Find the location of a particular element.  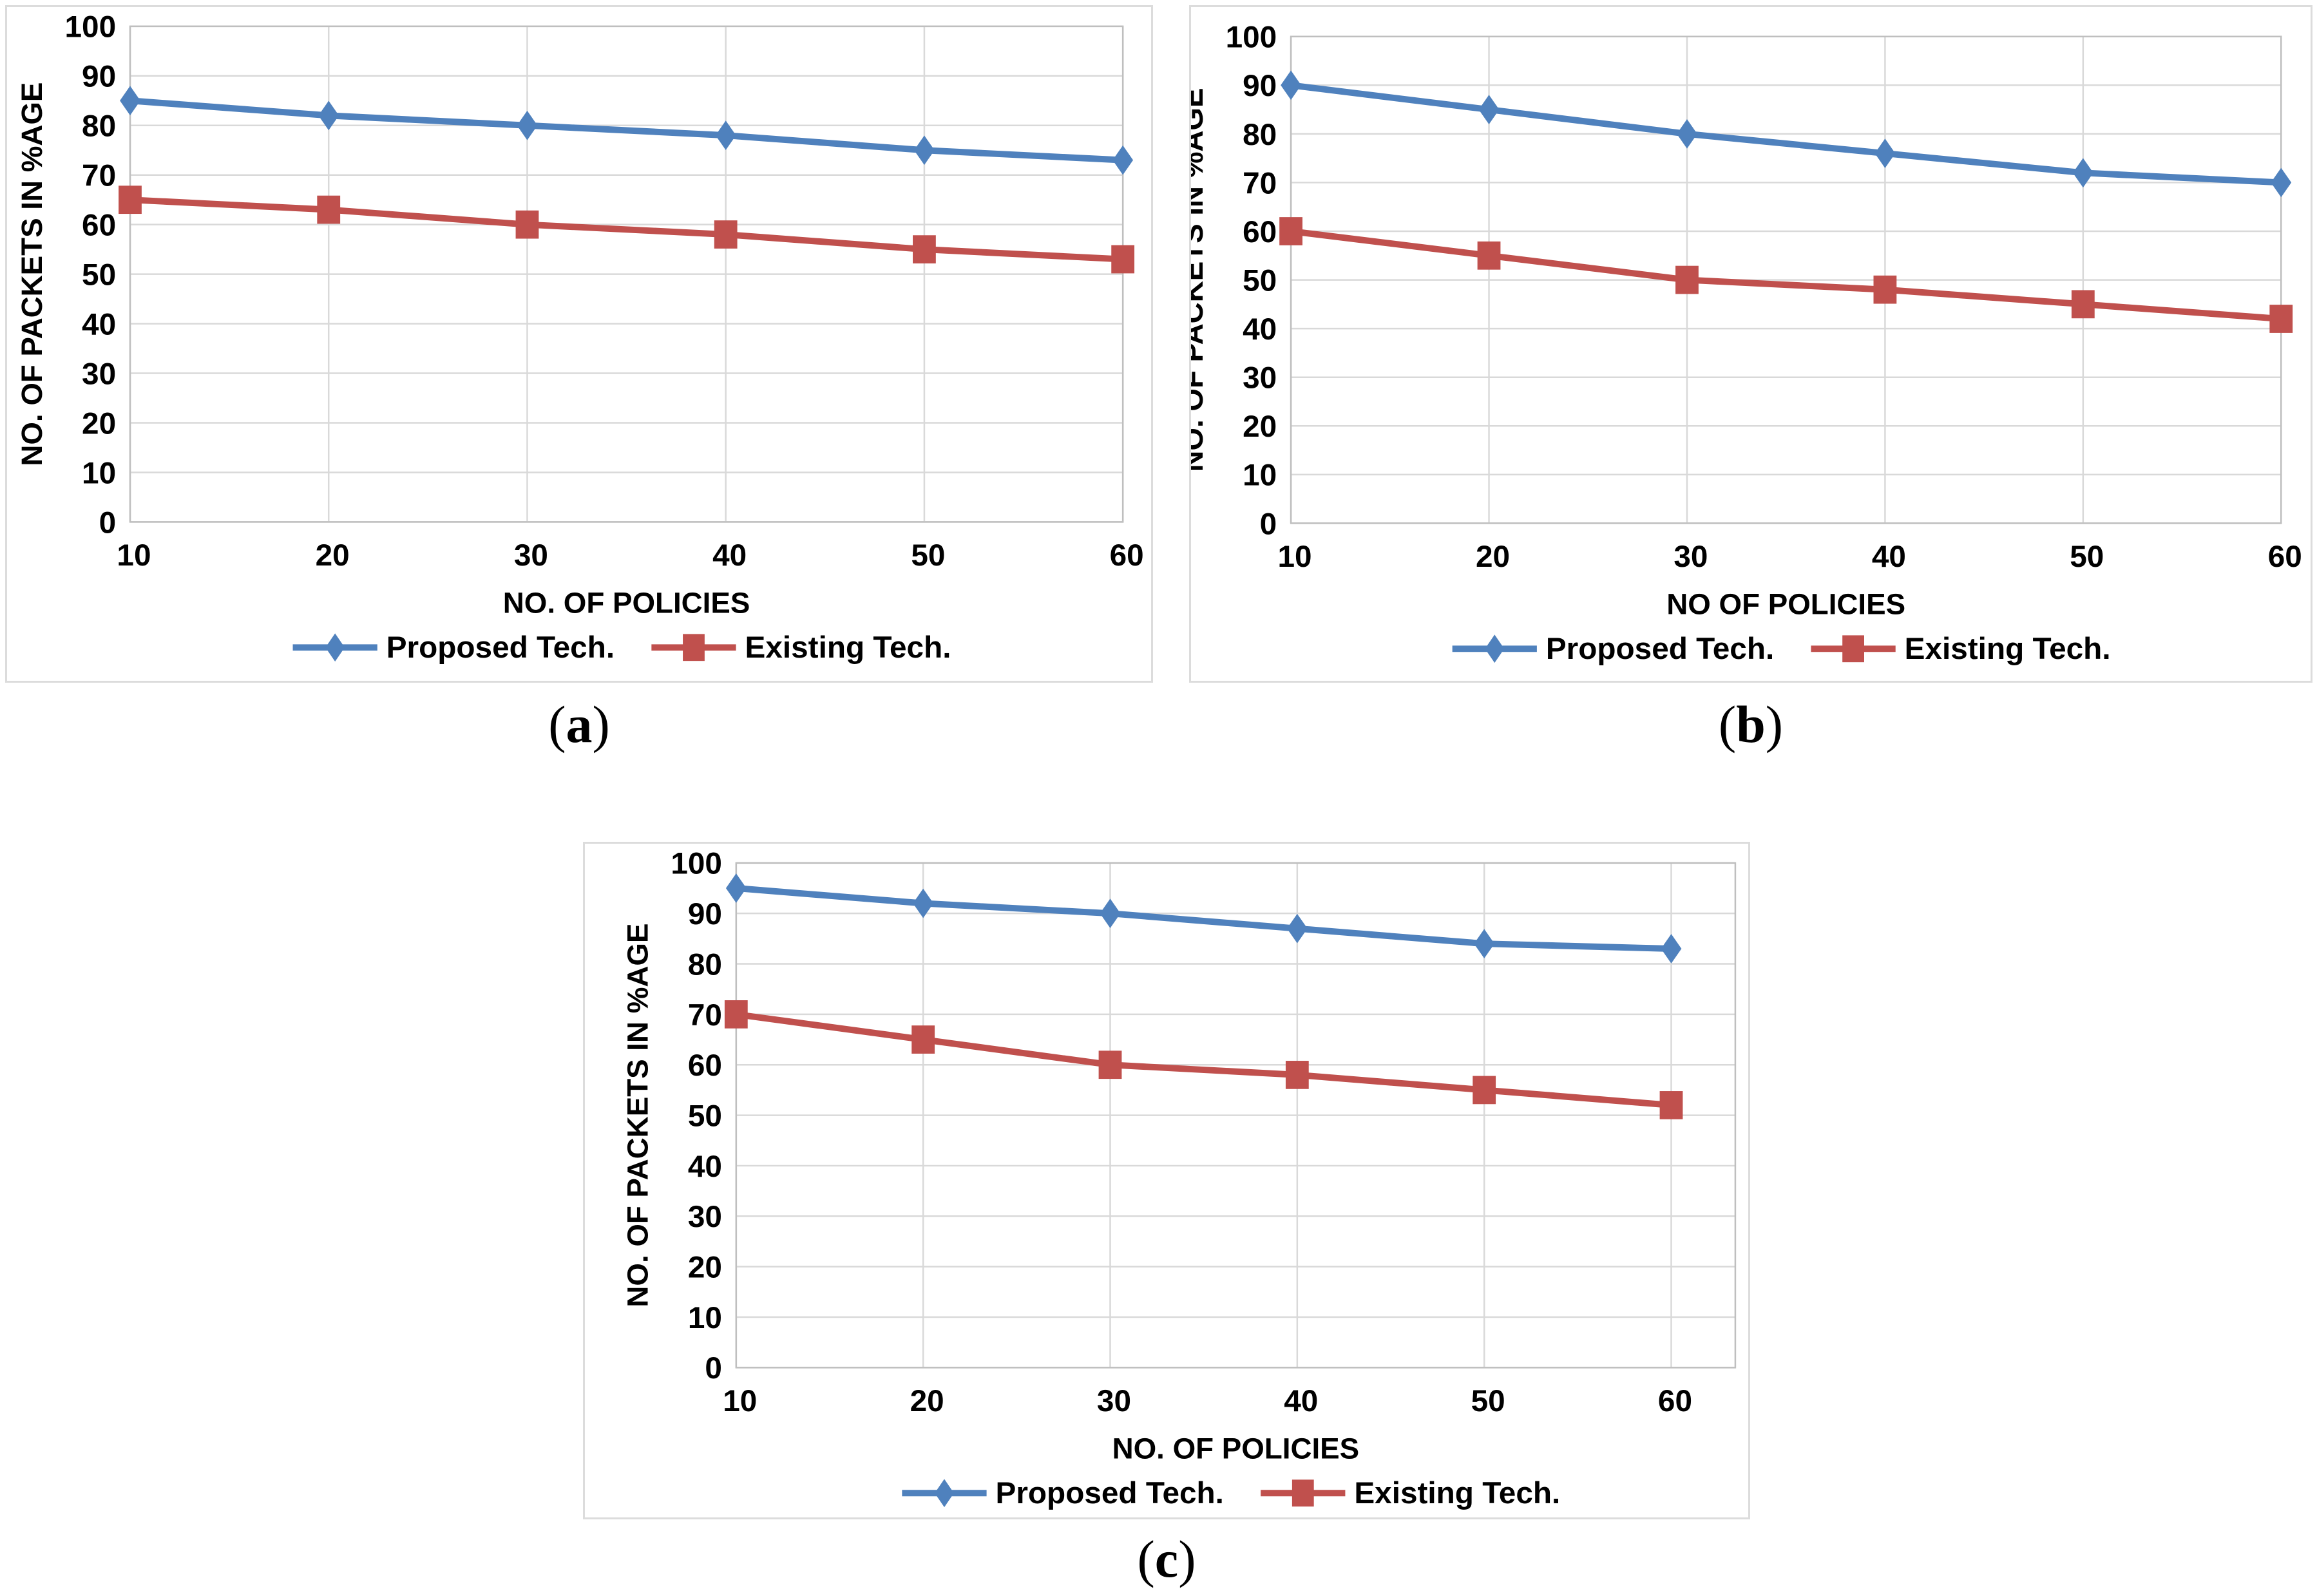

x-axis-title: NO OF POLICIES is located at coordinates (1785, 604).